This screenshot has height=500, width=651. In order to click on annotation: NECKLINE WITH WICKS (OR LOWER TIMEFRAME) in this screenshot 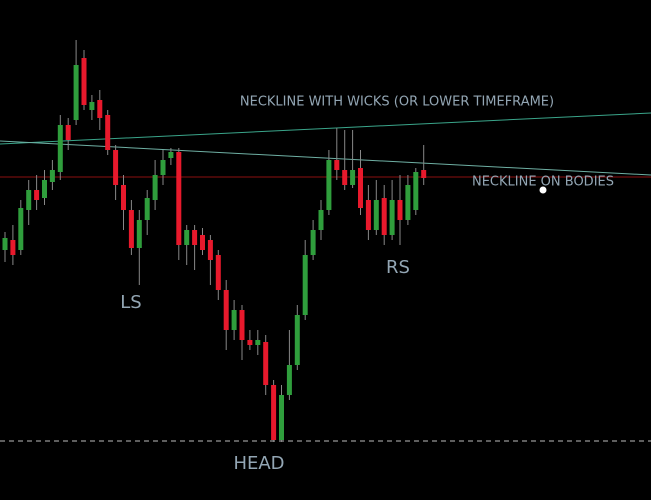, I will do `click(397, 102)`.